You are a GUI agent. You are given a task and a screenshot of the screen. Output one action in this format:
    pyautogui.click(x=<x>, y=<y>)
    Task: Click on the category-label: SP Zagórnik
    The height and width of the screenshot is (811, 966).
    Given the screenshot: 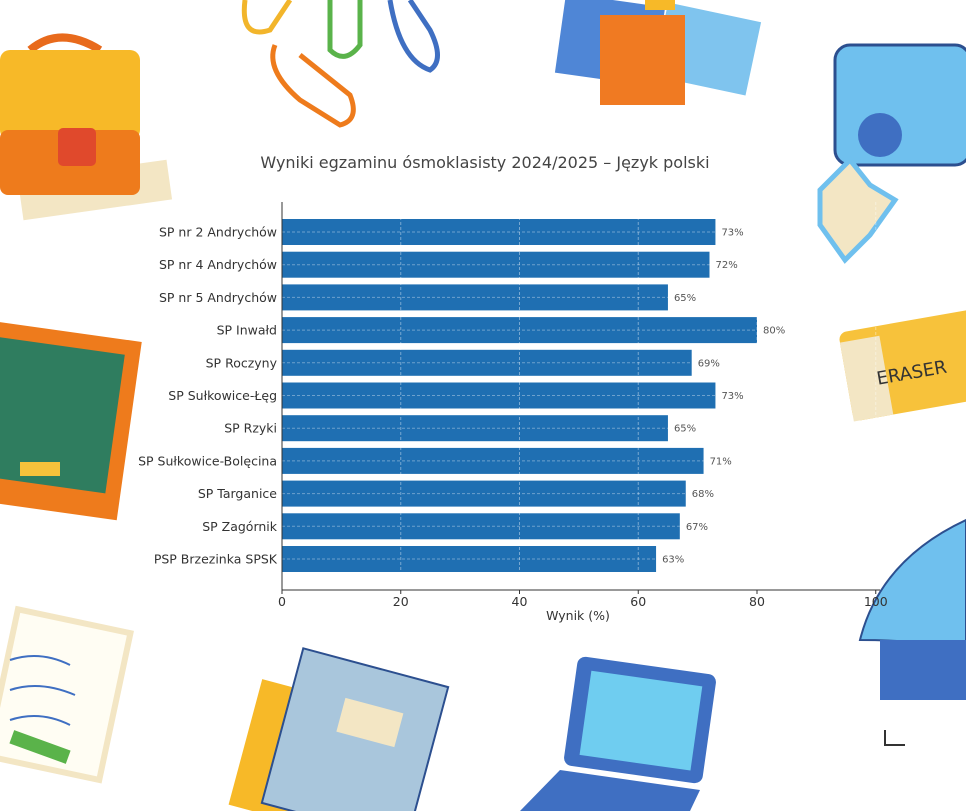 What is the action you would take?
    pyautogui.click(x=240, y=526)
    